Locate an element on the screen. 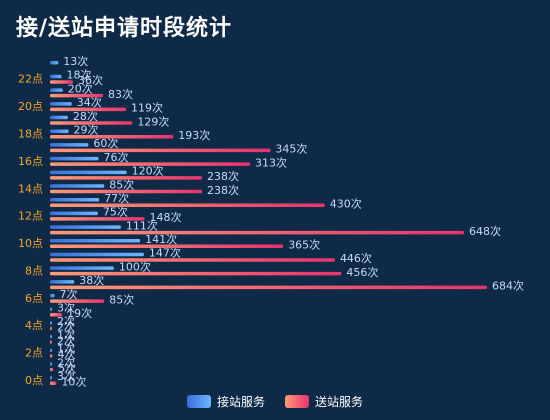 The image size is (550, 420). y-tick-label: 16点 is located at coordinates (30, 161).